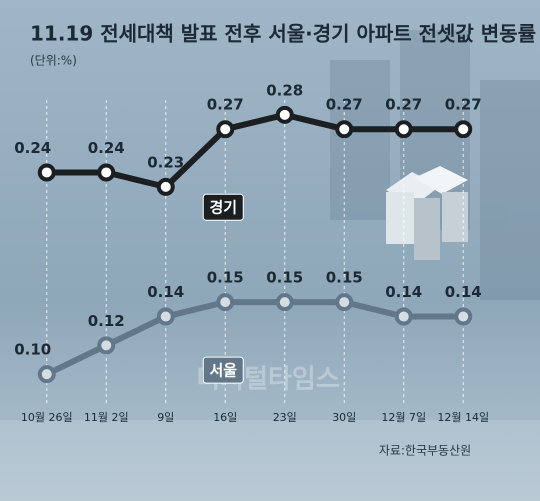 The image size is (540, 501). I want to click on series-label: 경기, so click(223, 208).